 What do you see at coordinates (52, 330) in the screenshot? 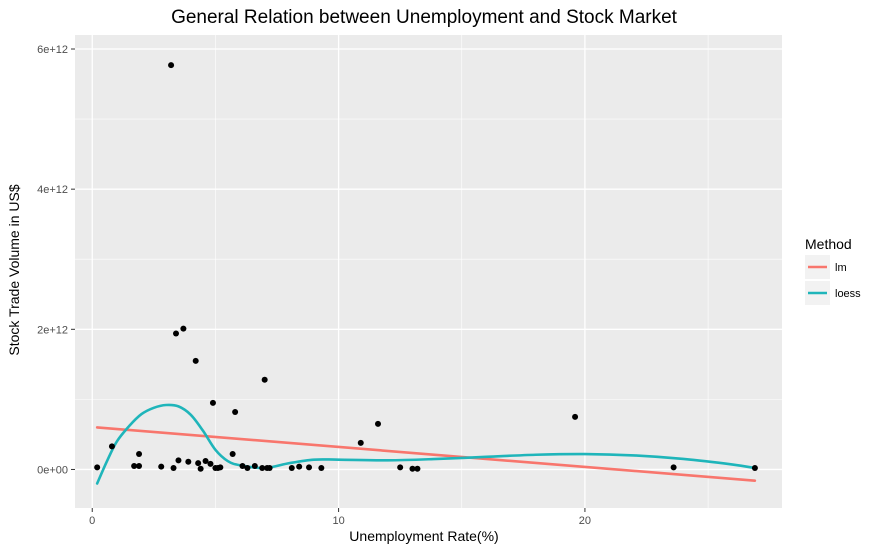
I see `y-tick-label: 2e+12` at bounding box center [52, 330].